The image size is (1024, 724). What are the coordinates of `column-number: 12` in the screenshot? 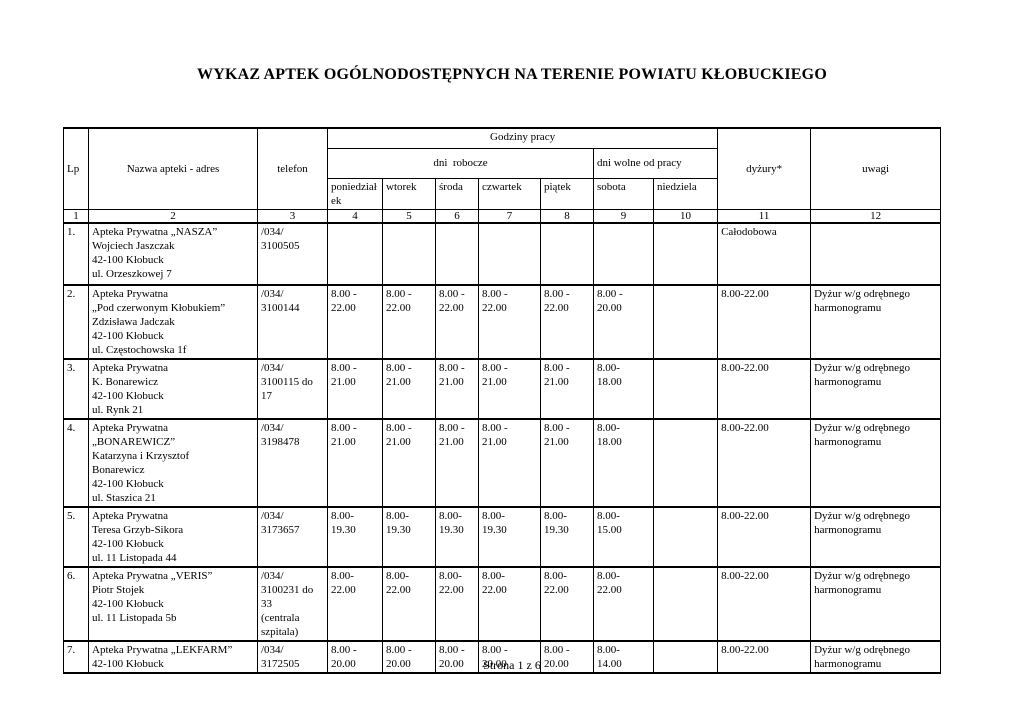 It's located at (876, 215).